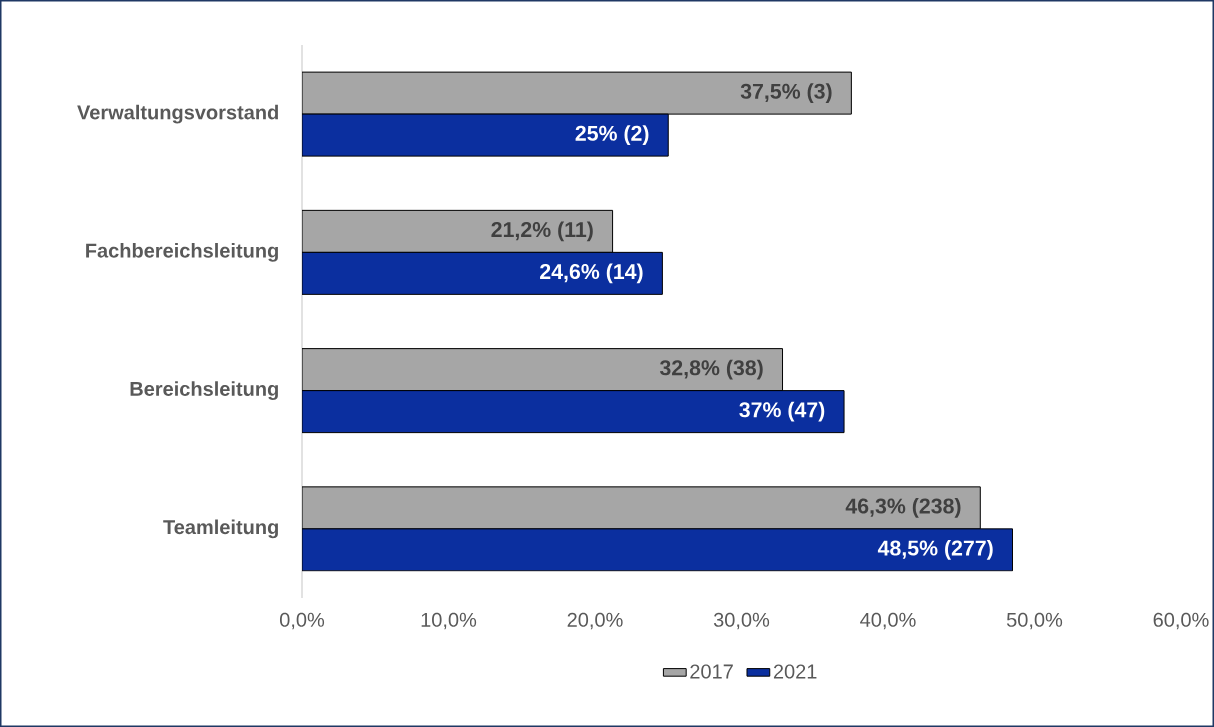 The width and height of the screenshot is (1214, 727). I want to click on x-tick-label: 50,0%, so click(1034, 621).